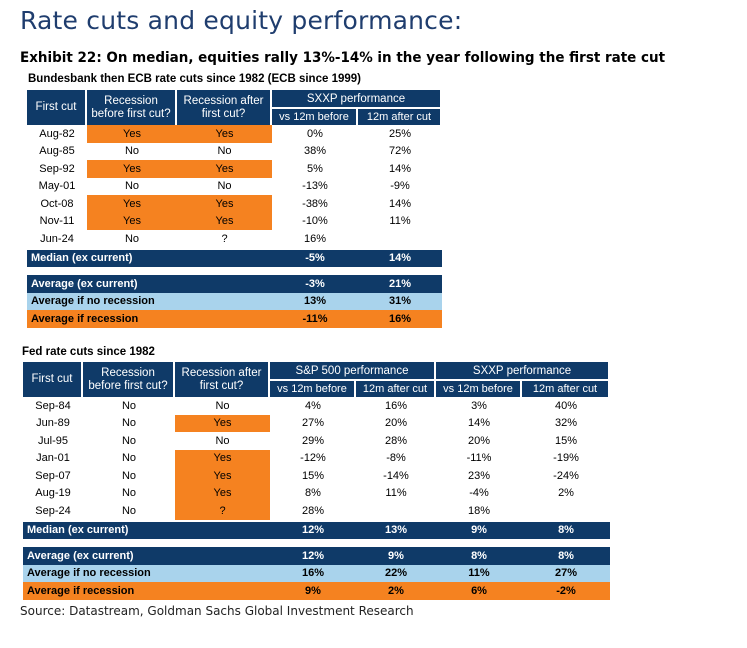  I want to click on table-row: Aug-19 No Yes 8% 11% -4% 2%, so click(316, 493).